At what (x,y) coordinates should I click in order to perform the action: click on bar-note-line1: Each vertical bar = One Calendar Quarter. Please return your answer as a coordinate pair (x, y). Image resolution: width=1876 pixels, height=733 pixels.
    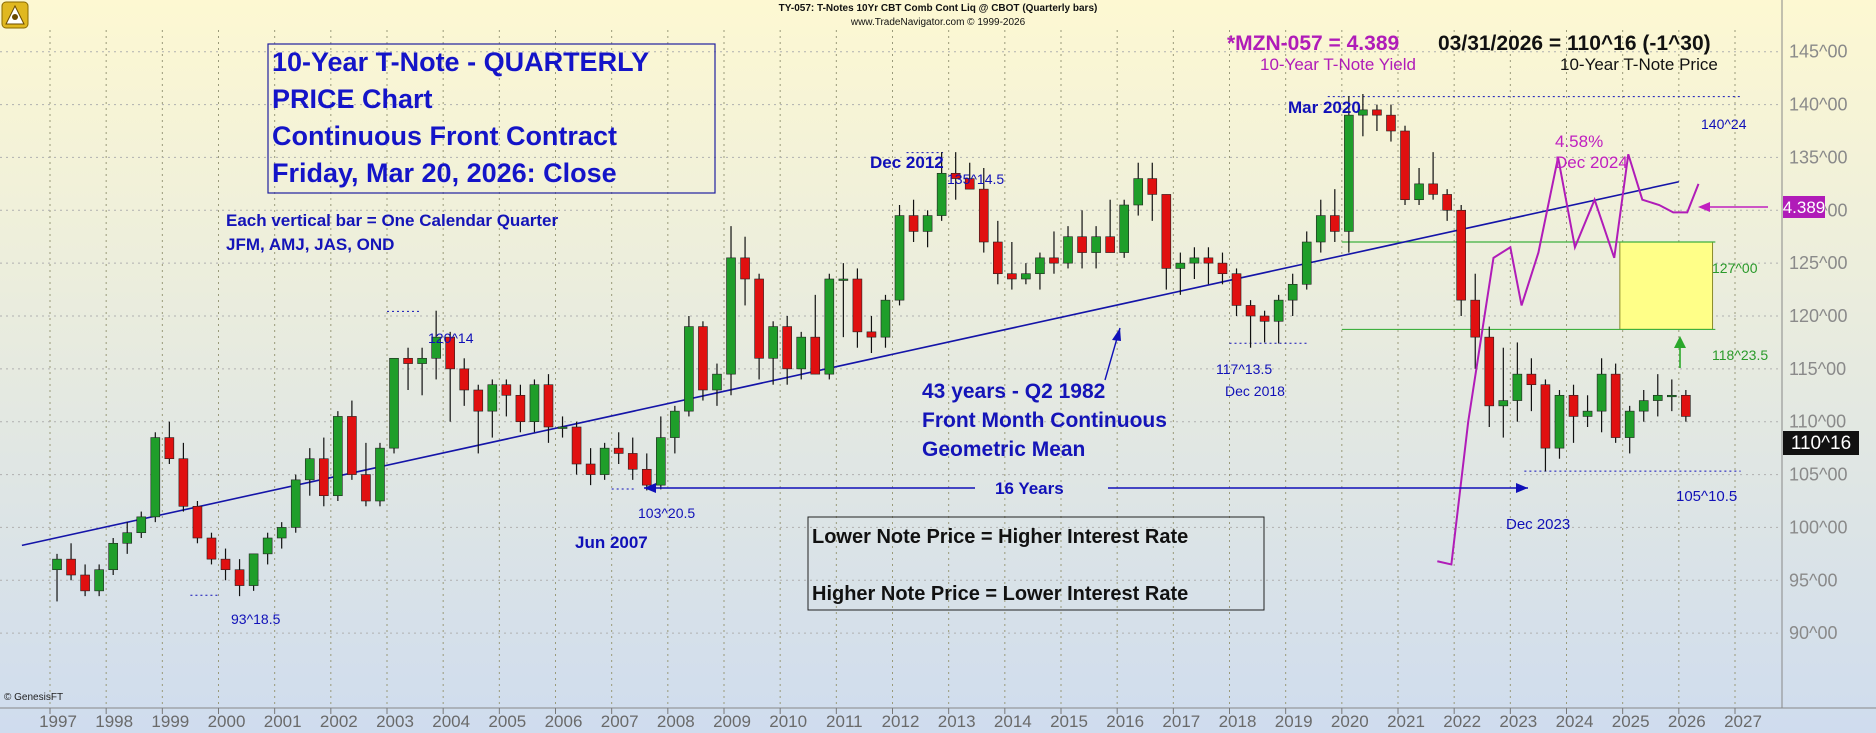
    Looking at the image, I should click on (392, 220).